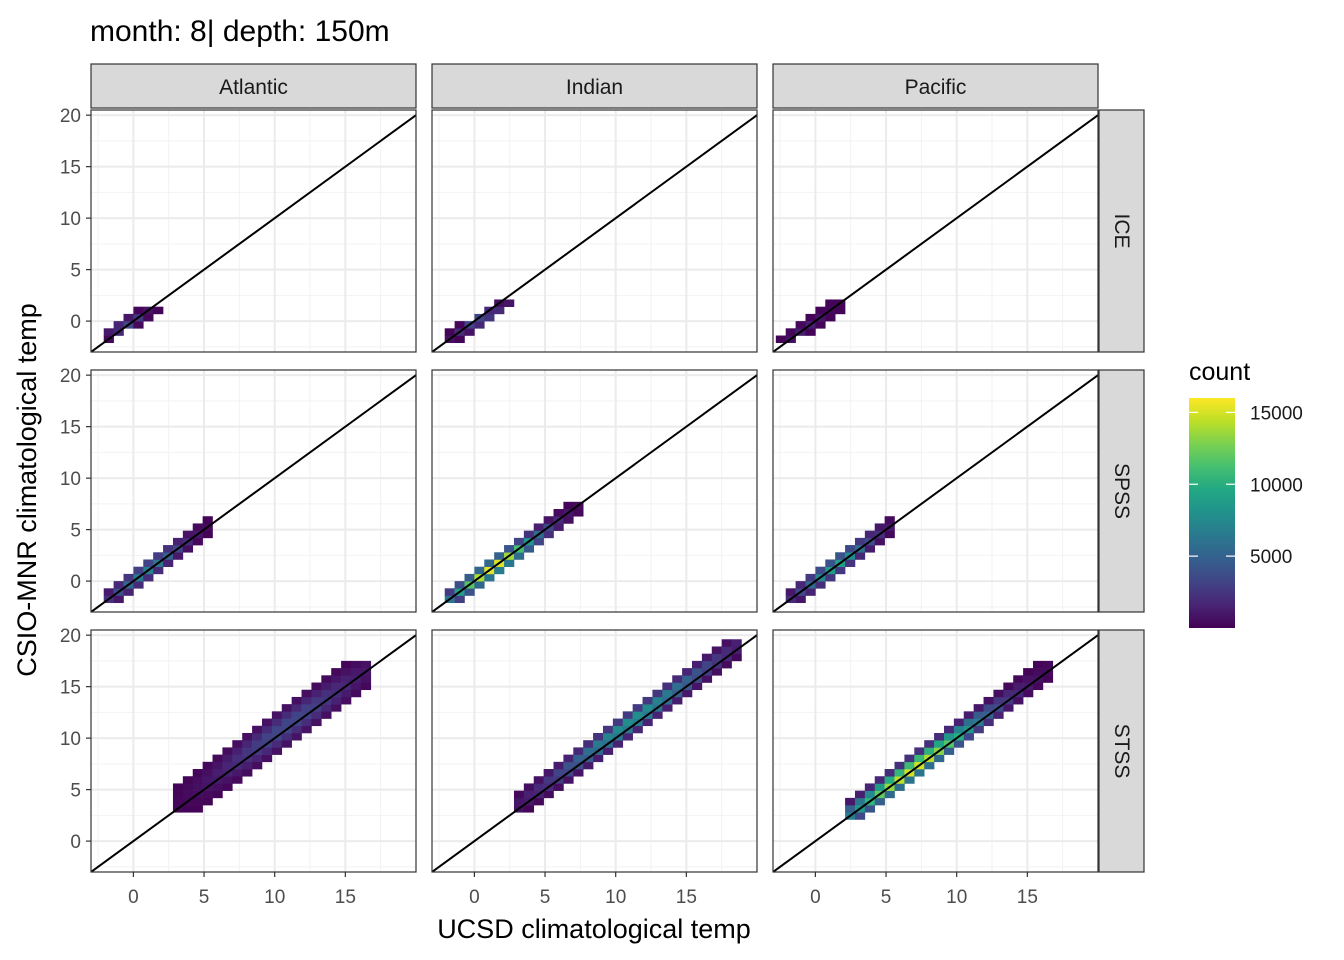  I want to click on panel-ice-pacific, so click(935, 231).